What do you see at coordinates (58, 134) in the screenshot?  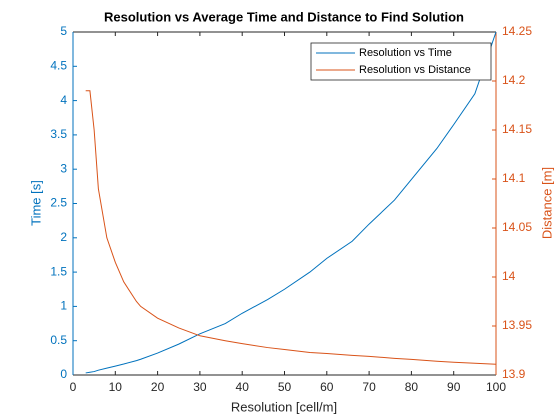 I see `y-tick-label: 3.5` at bounding box center [58, 134].